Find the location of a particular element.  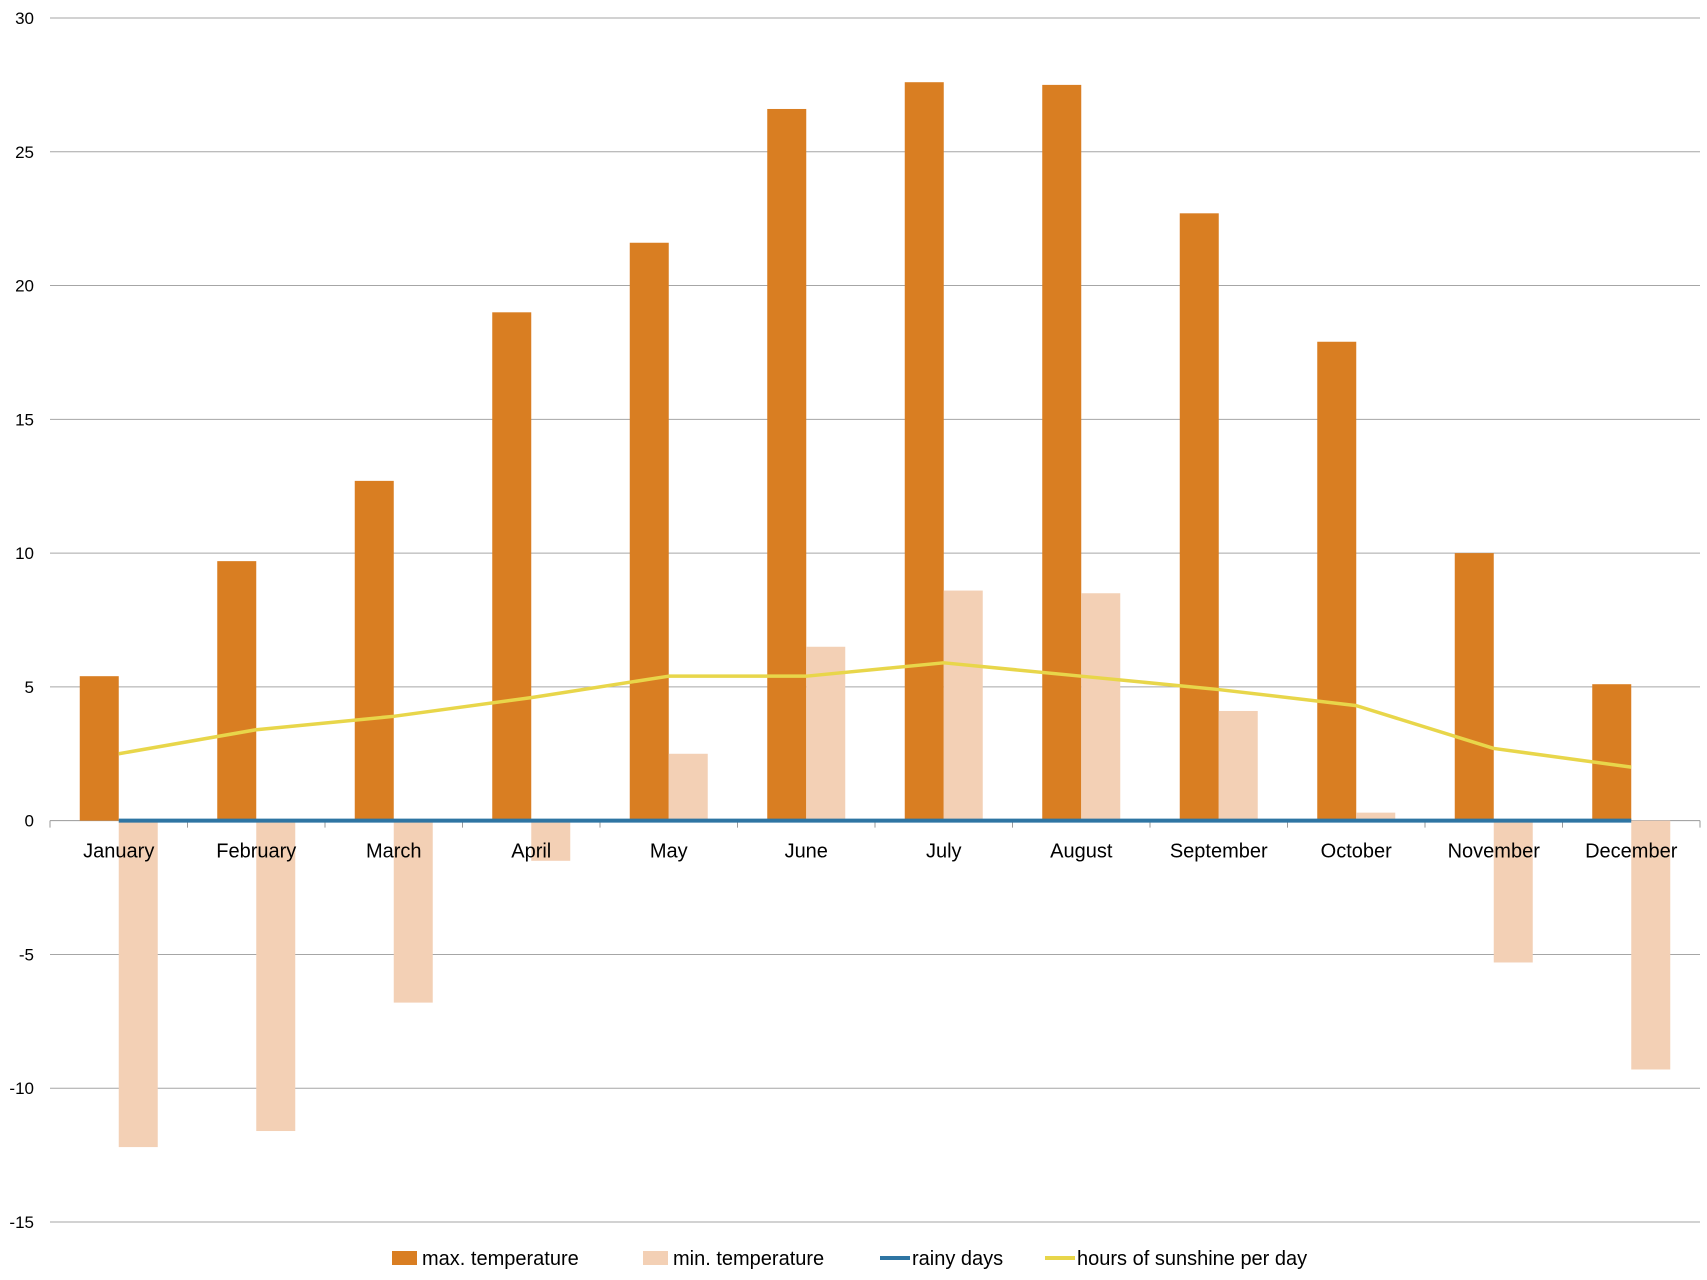

y-tick-label: -5 is located at coordinates (26, 954).